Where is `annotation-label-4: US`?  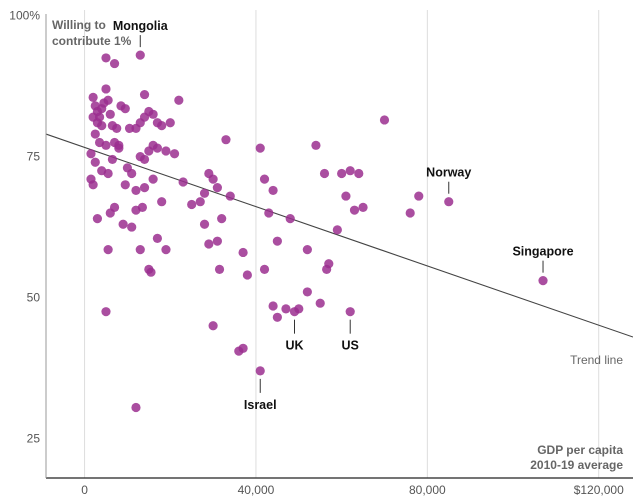 annotation-label-4: US is located at coordinates (350, 346).